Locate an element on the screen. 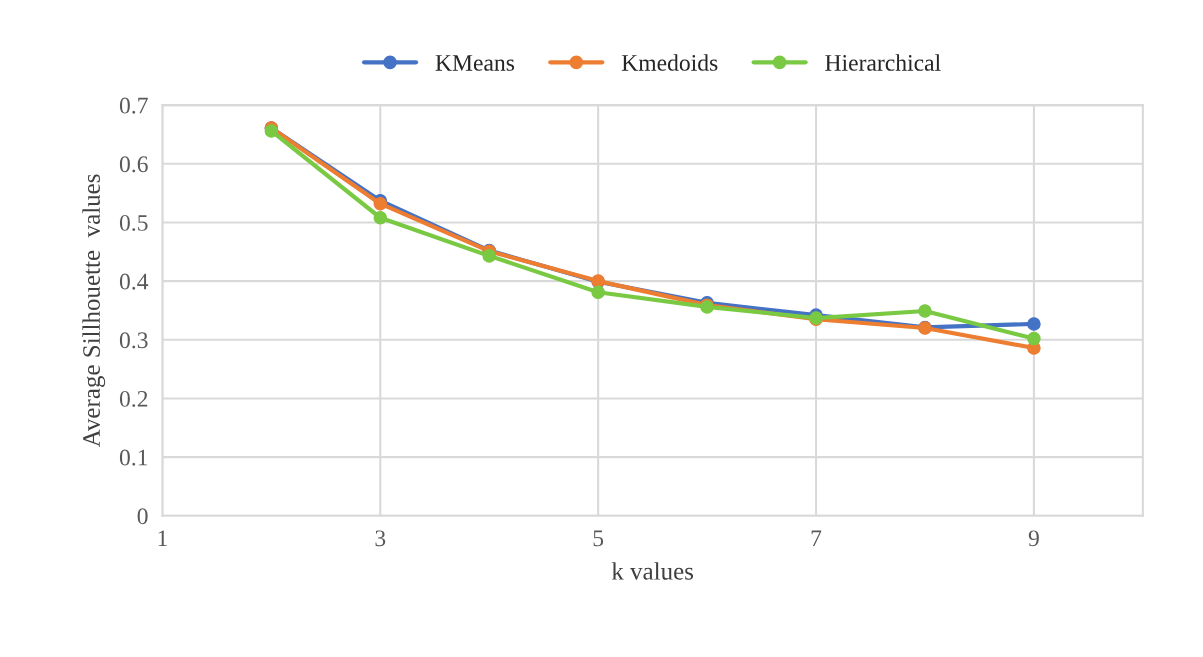 The width and height of the screenshot is (1203, 657). x-tick-label: 1 is located at coordinates (162, 538).